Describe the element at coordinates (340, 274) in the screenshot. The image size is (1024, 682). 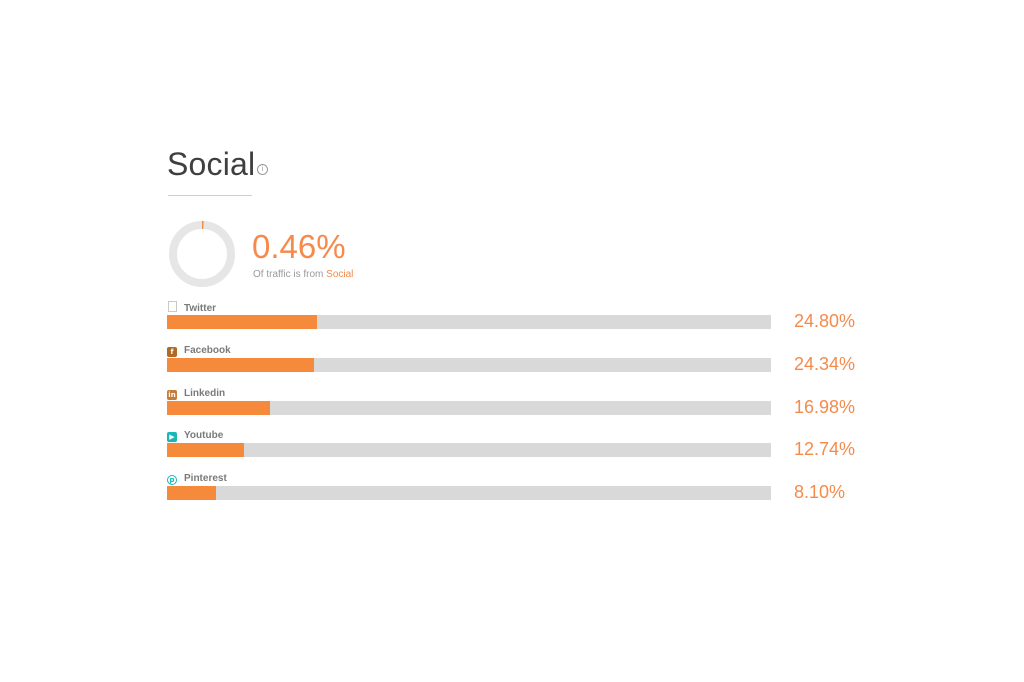
I see `caption-highlight: Social` at that location.